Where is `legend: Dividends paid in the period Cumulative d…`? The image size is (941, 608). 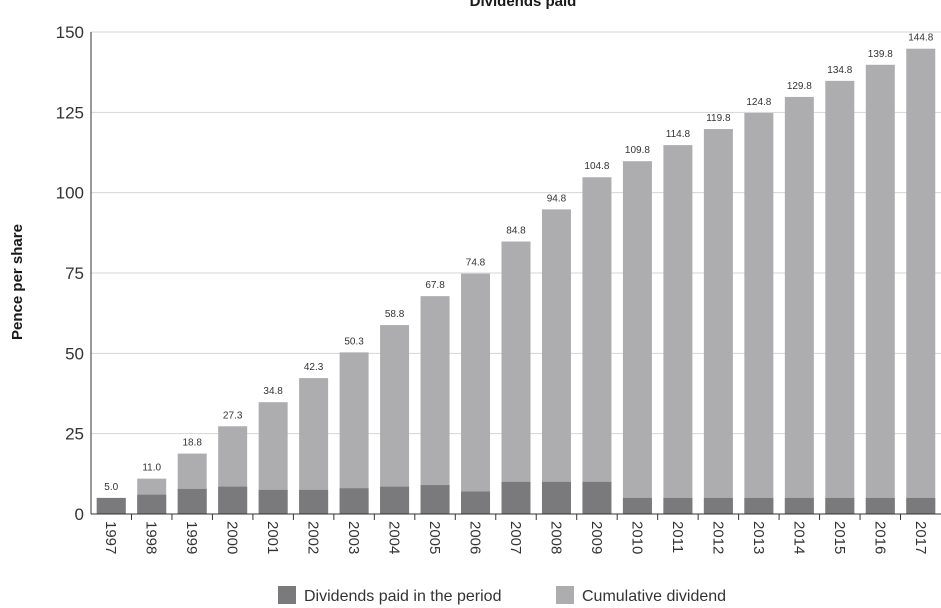 legend: Dividends paid in the period Cumulative d… is located at coordinates (502, 595).